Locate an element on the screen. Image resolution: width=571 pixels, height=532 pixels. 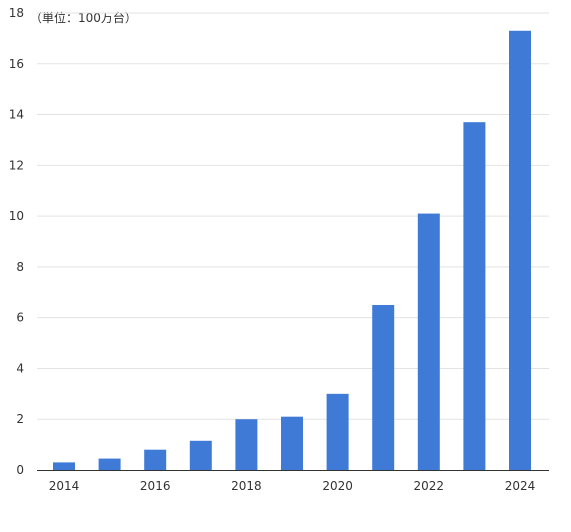
bar-2018 is located at coordinates (246, 444).